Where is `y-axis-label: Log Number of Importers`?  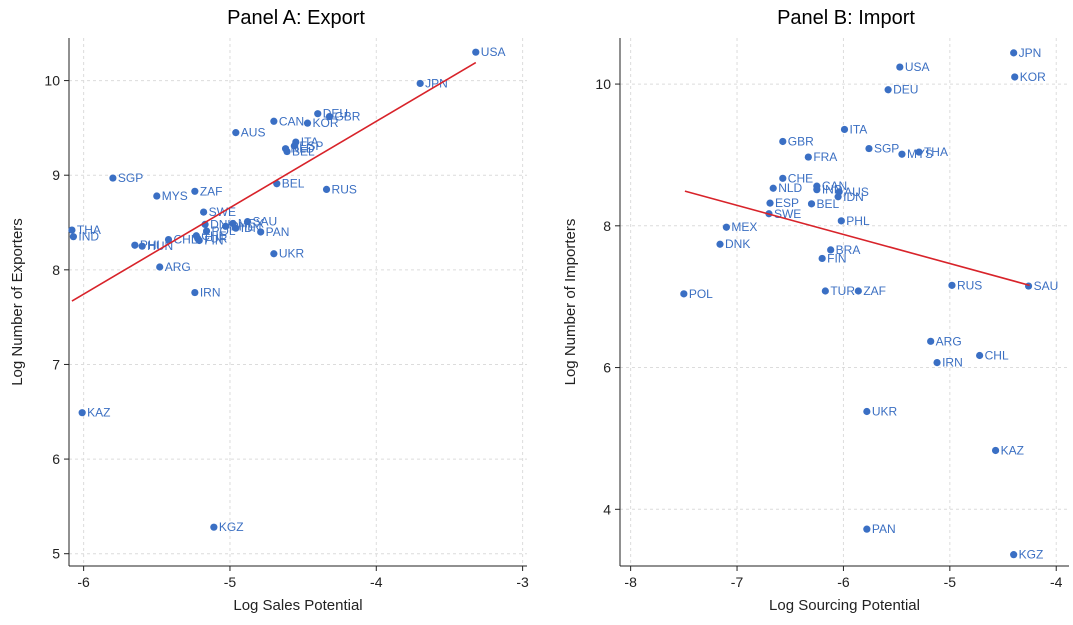
y-axis-label: Log Number of Importers is located at coordinates (570, 302).